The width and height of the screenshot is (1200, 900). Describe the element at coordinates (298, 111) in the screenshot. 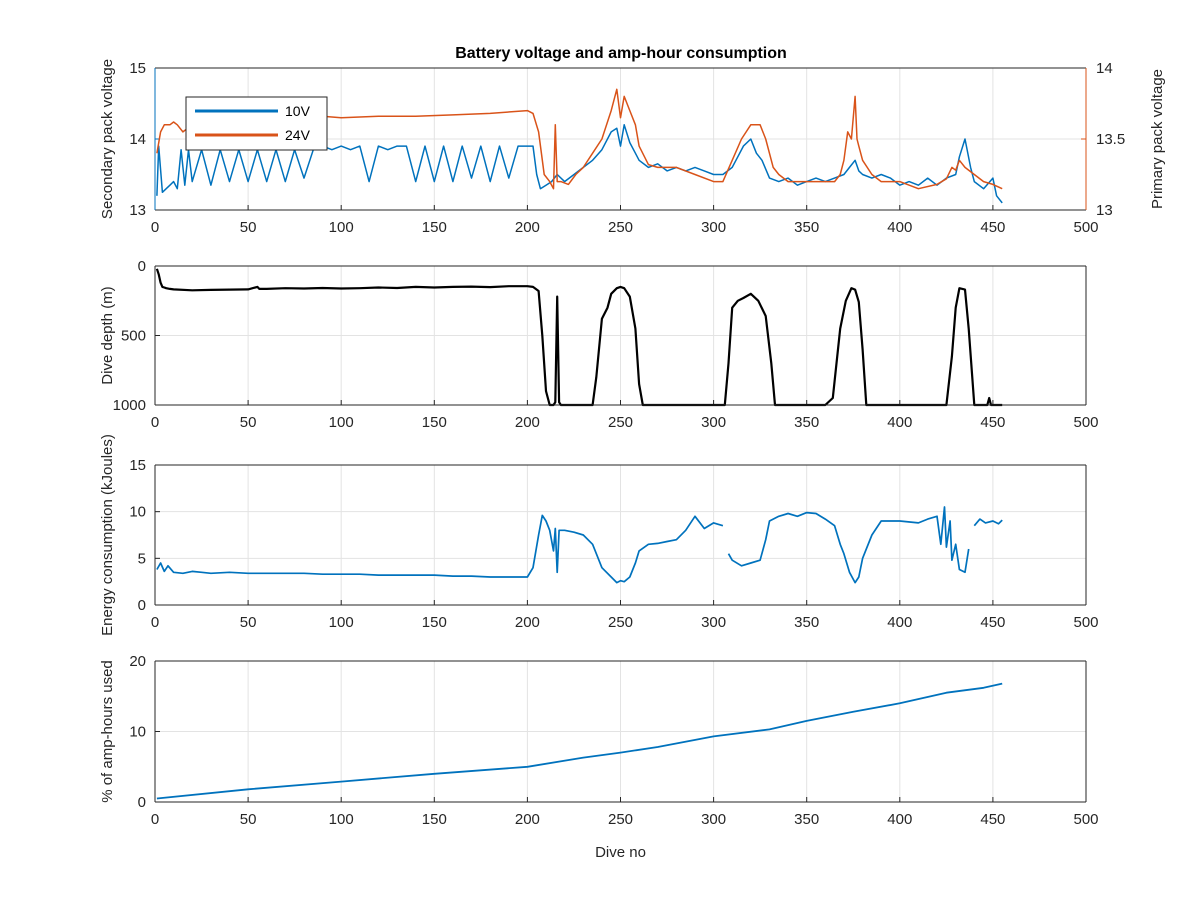

I see `legend-label-10V: 10V` at that location.